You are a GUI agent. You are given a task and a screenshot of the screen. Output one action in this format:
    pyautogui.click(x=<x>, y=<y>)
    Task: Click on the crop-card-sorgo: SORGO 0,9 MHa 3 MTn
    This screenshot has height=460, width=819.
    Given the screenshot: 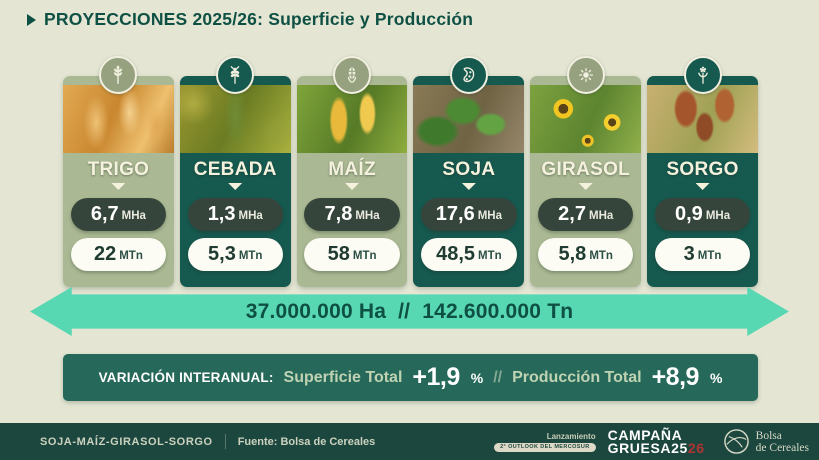 What is the action you would take?
    pyautogui.click(x=702, y=171)
    